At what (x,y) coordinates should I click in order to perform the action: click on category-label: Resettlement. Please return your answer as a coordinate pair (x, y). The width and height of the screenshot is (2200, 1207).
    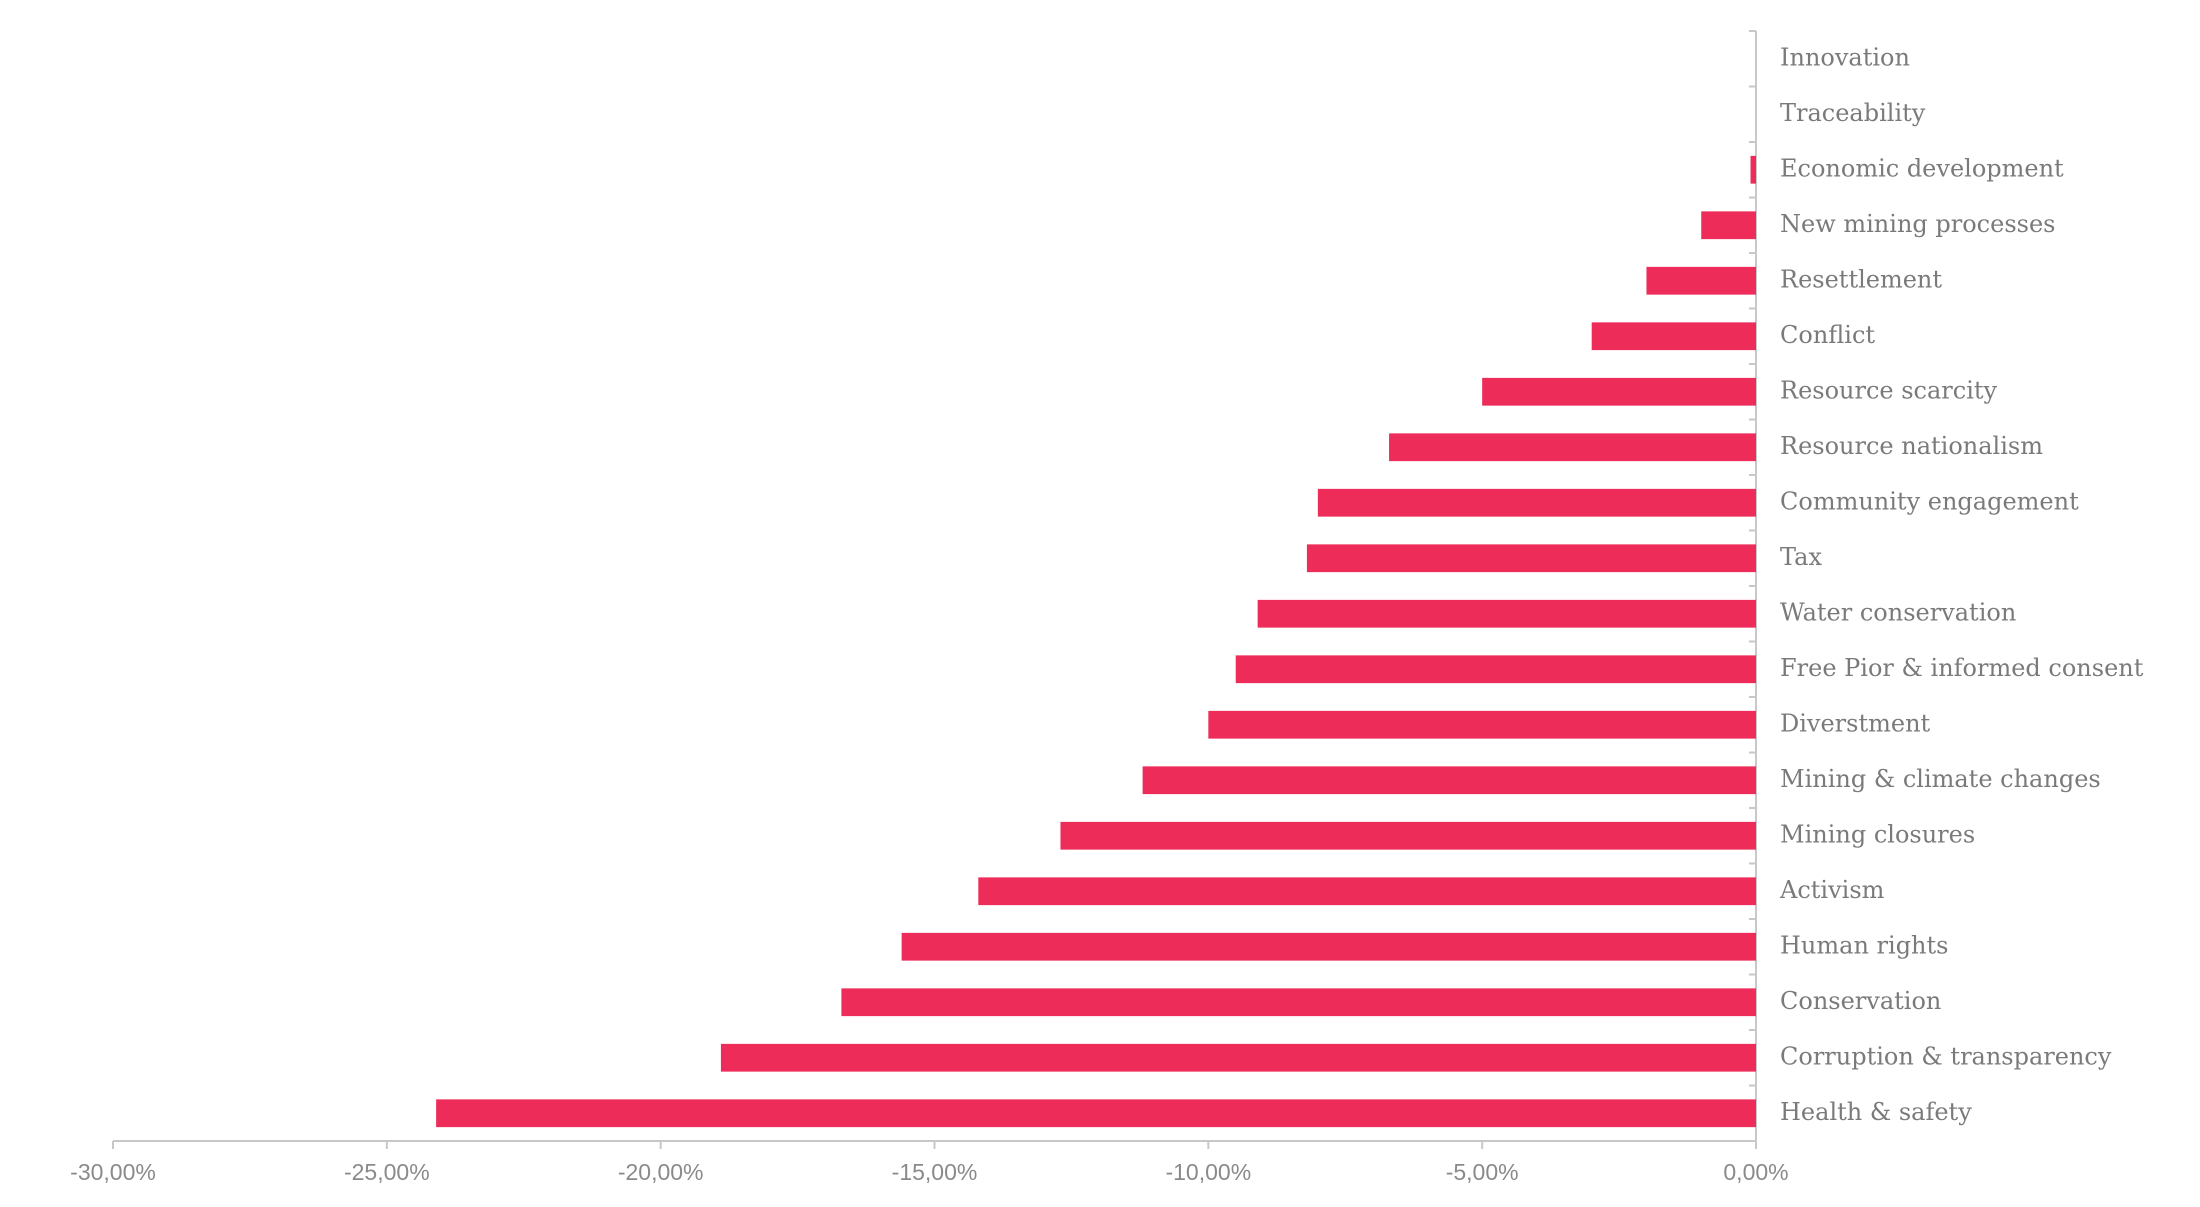
    Looking at the image, I should click on (1861, 279).